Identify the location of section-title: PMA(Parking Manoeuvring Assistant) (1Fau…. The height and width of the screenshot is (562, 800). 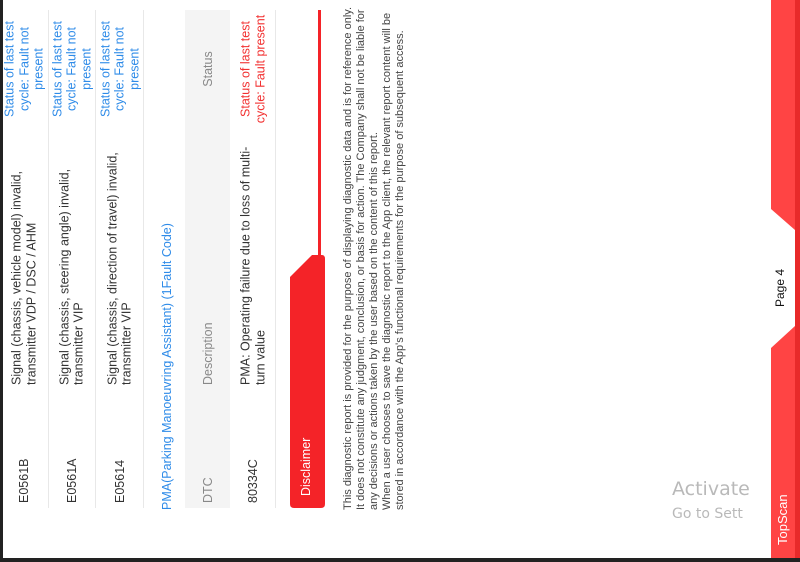
(167, 366).